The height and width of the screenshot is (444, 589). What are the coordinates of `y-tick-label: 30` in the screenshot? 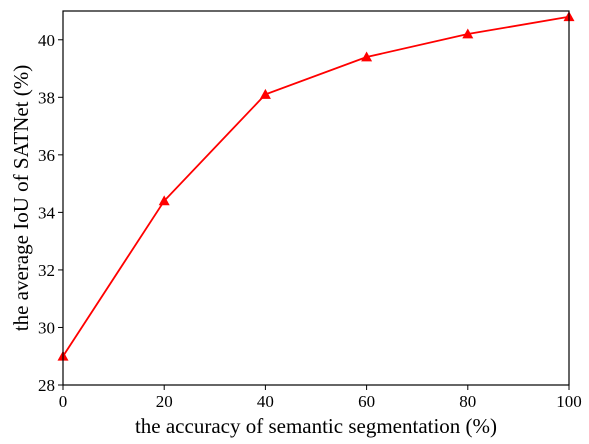 It's located at (46, 327).